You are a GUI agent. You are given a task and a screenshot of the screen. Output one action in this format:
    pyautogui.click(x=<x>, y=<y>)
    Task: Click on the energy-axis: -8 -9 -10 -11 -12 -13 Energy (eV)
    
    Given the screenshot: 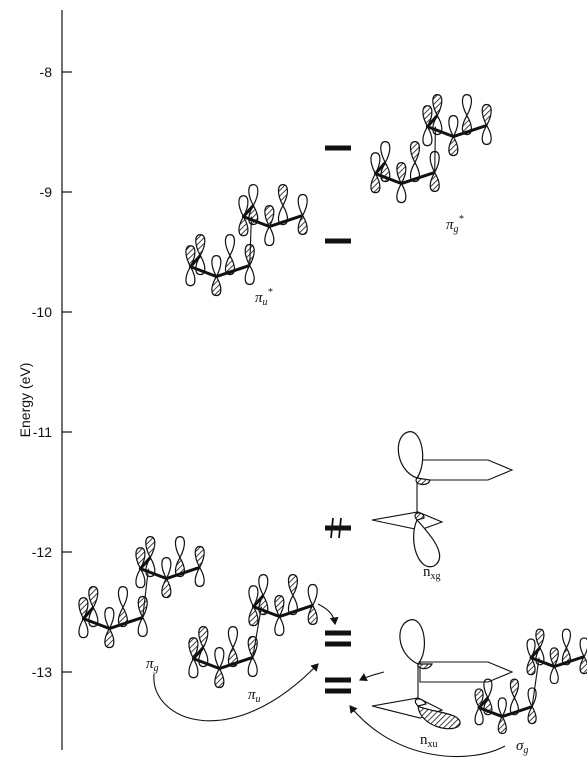 What is the action you would take?
    pyautogui.click(x=44, y=380)
    